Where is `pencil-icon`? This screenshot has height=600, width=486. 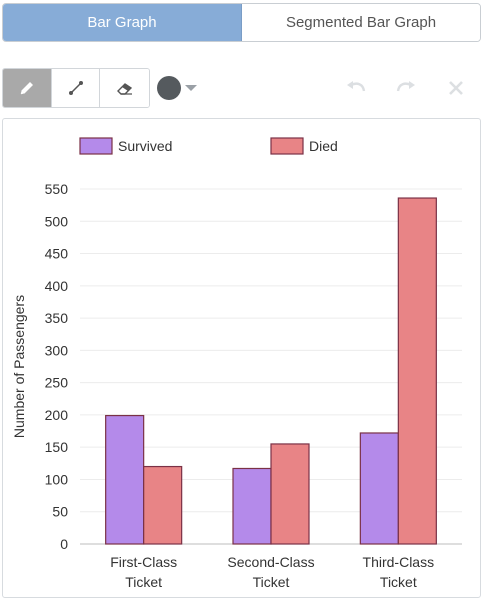
pencil-icon is located at coordinates (26, 88).